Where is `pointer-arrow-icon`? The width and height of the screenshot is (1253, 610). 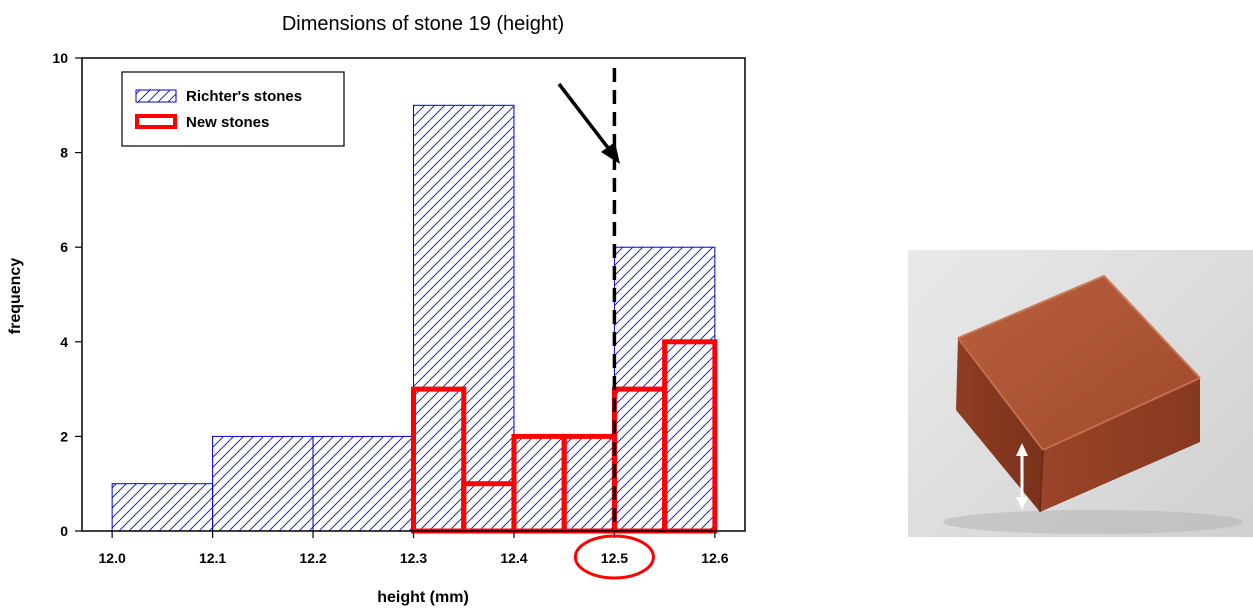
pointer-arrow-icon is located at coordinates (588, 123).